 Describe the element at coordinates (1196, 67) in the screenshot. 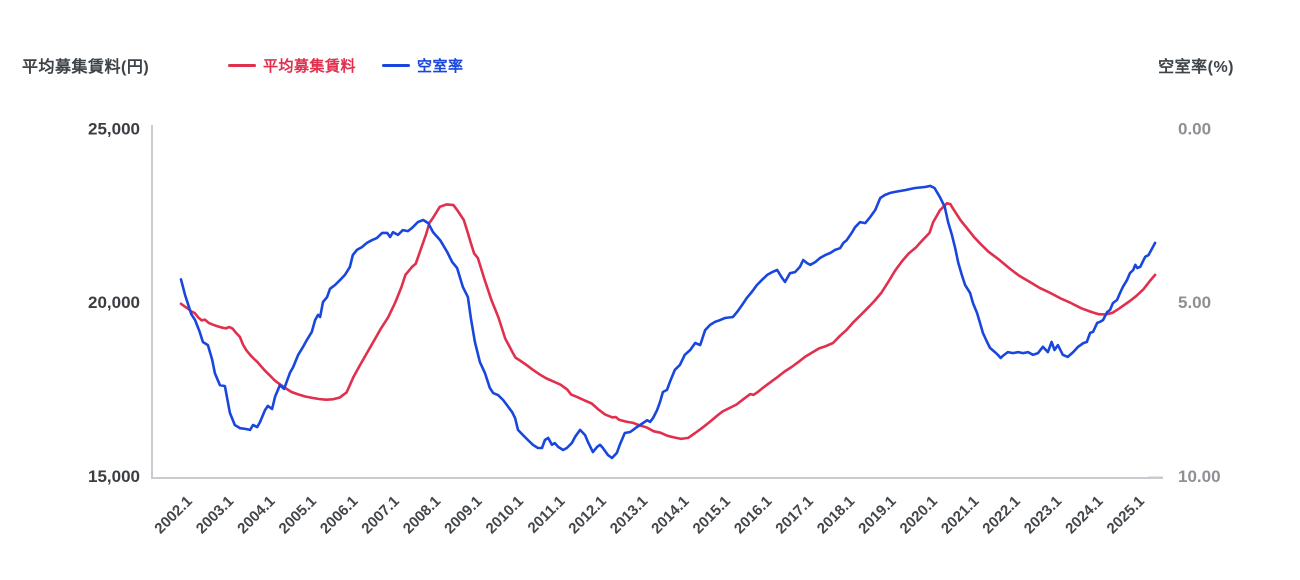

I see `right-axis-title: 空室率(%)` at that location.